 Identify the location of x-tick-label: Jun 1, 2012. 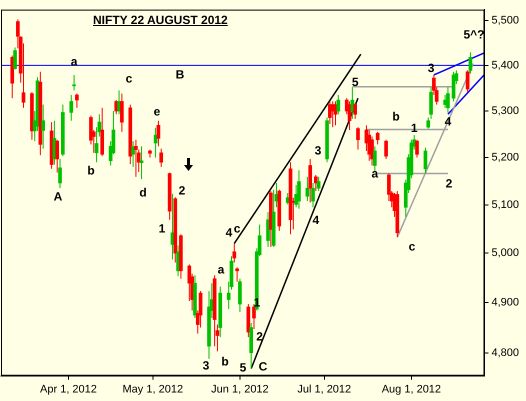
(240, 389).